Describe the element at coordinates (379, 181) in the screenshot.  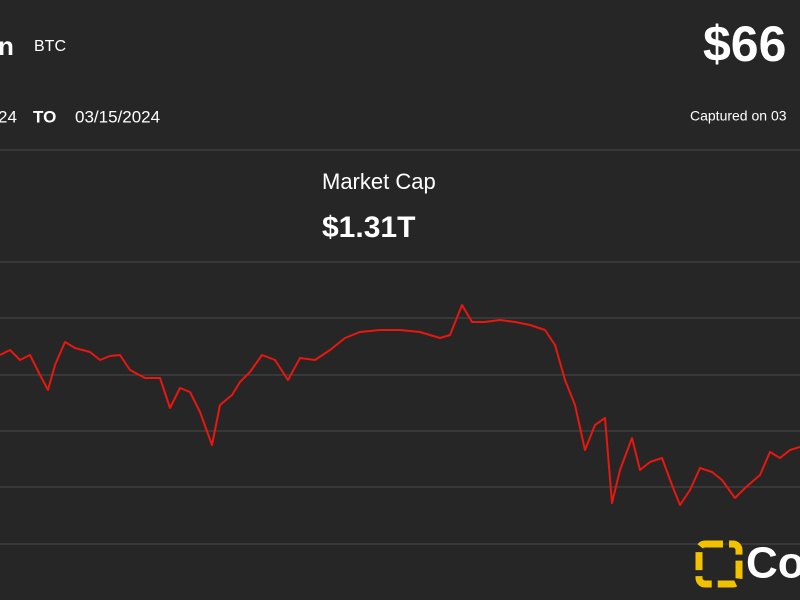
I see `chart-title: Market Cap` at that location.